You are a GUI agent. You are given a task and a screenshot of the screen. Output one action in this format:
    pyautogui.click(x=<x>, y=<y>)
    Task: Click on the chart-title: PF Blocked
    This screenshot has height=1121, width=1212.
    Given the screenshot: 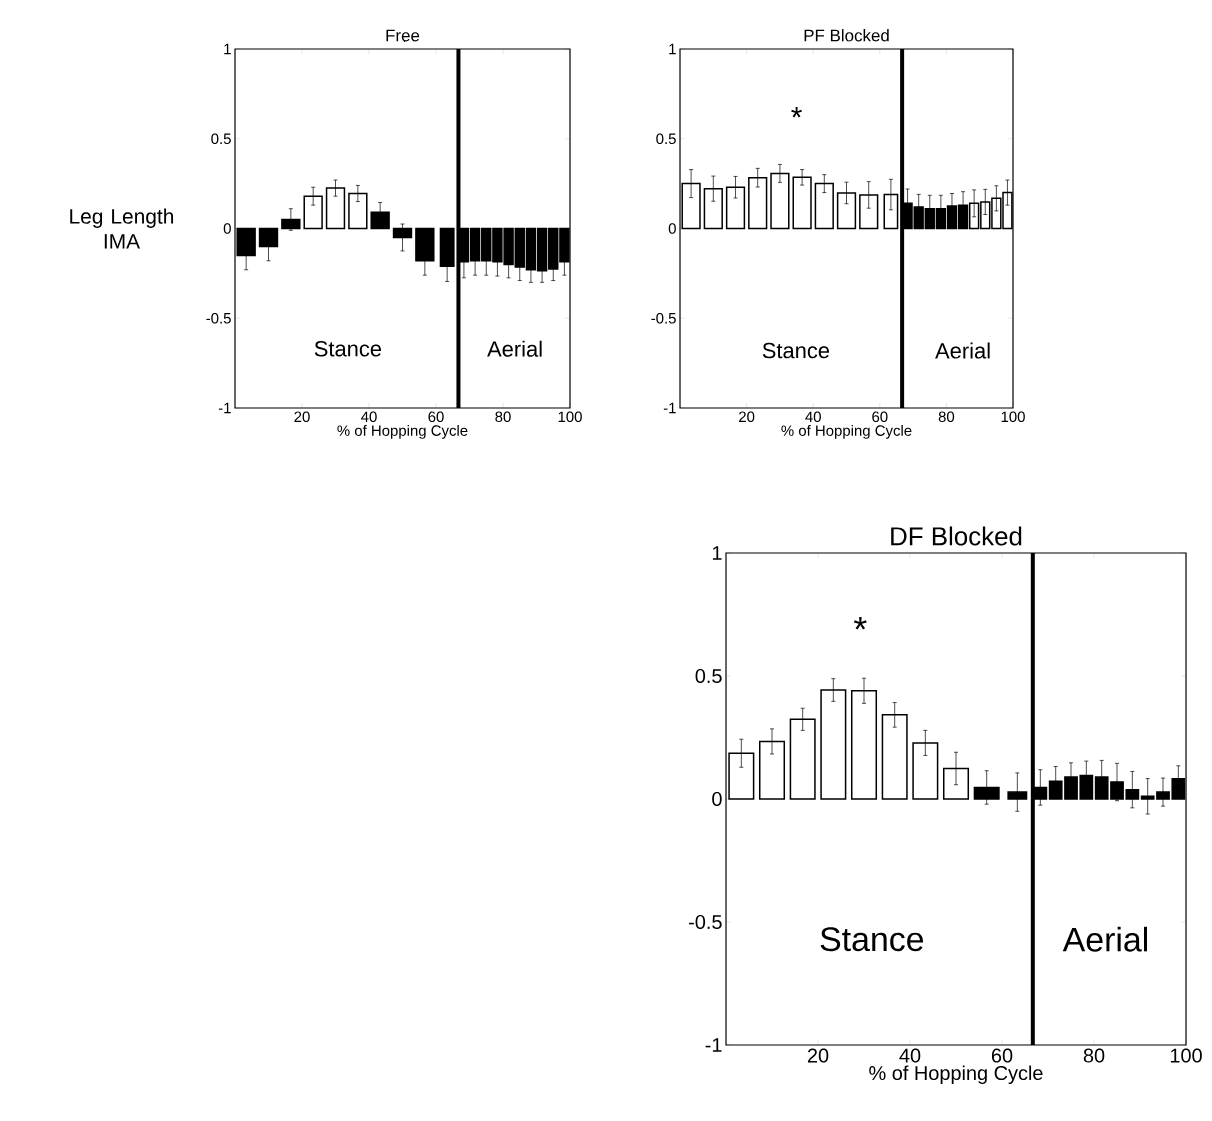 What is the action you would take?
    pyautogui.click(x=846, y=35)
    